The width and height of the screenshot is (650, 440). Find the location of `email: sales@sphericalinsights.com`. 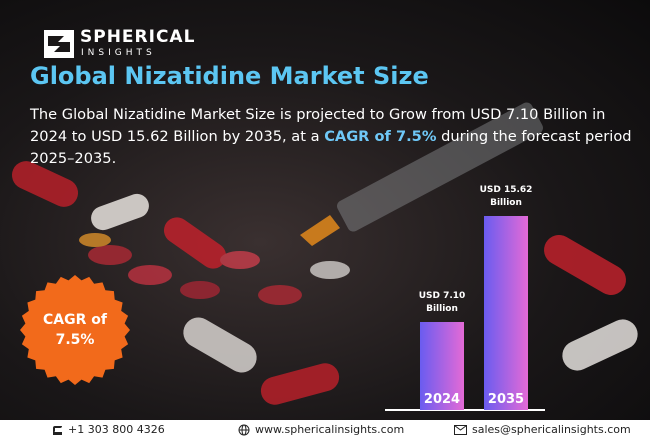

email: sales@sphericalinsights.com is located at coordinates (551, 429).